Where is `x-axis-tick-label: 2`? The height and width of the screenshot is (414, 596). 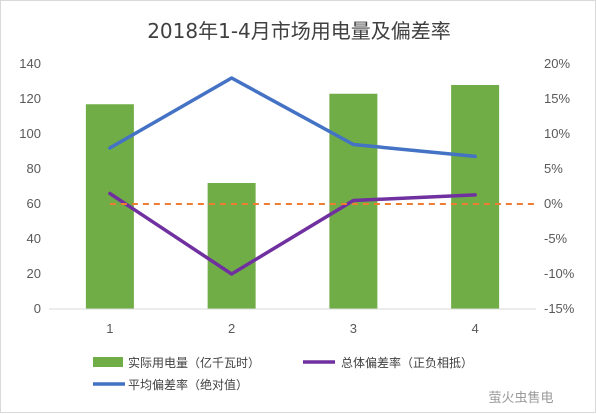 x-axis-tick-label: 2 is located at coordinates (231, 328).